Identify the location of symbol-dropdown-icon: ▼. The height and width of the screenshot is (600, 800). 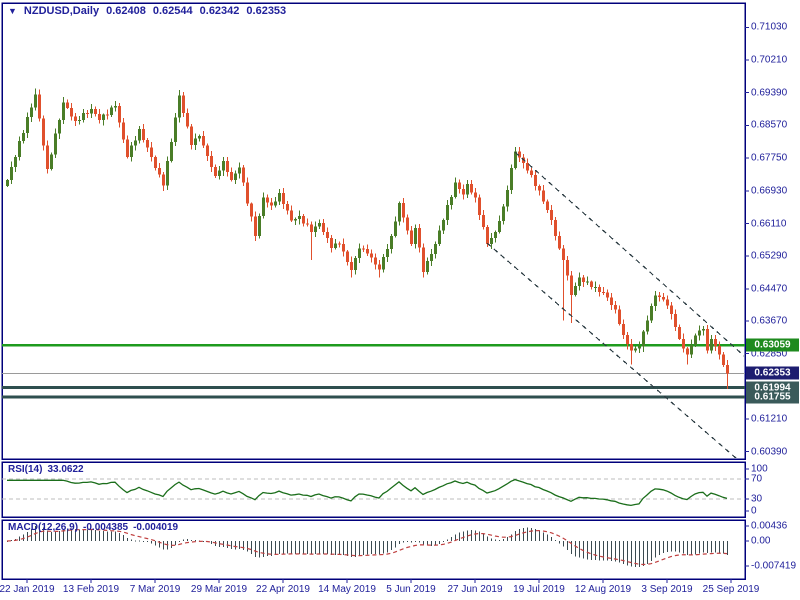
(12, 10).